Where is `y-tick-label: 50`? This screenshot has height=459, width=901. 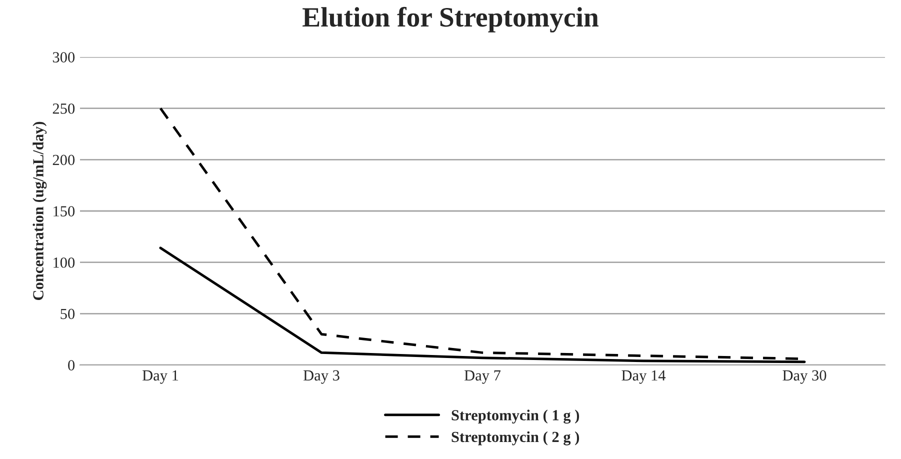
y-tick-label: 50 is located at coordinates (67, 314).